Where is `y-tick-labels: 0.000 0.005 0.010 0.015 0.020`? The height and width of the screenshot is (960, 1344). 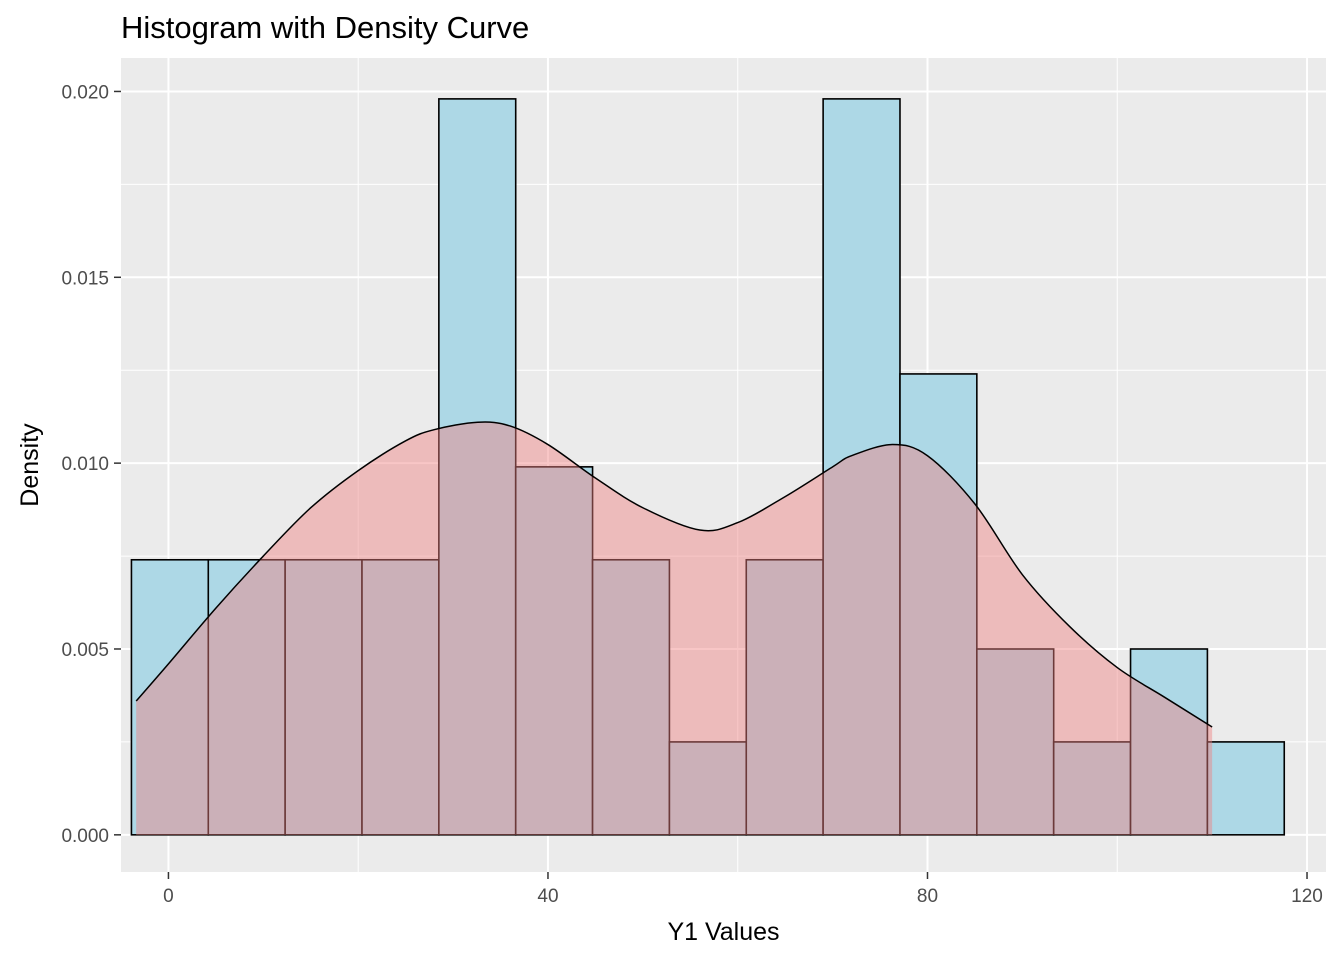
y-tick-labels: 0.000 0.005 0.010 0.015 0.020 is located at coordinates (85, 464).